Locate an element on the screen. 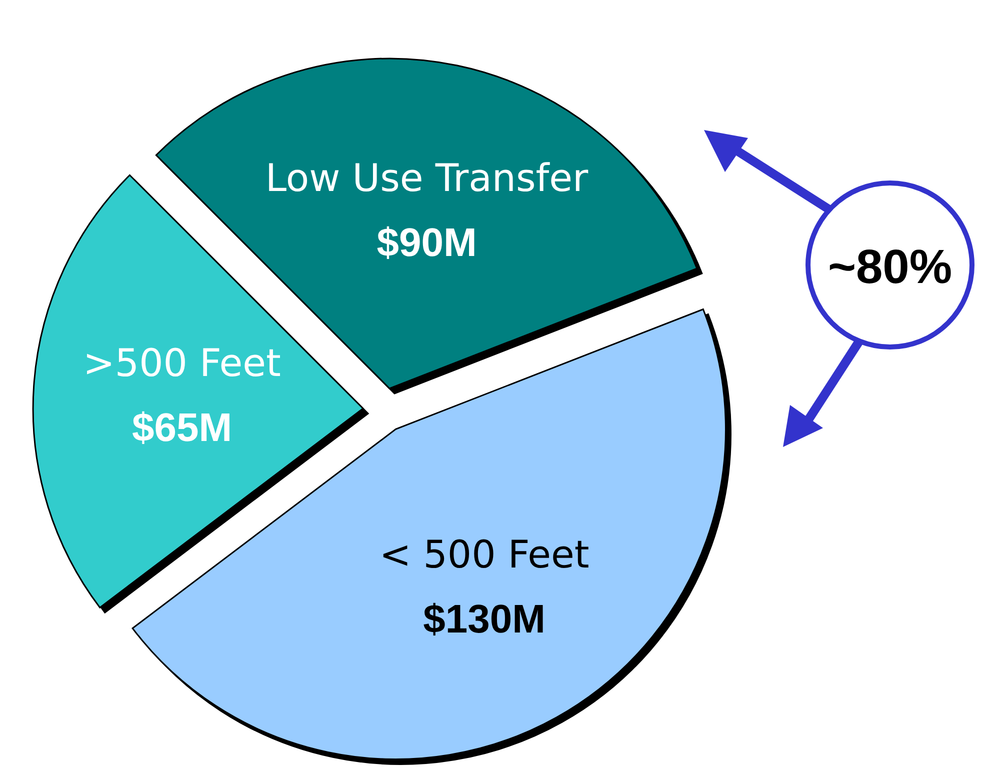 The height and width of the screenshot is (773, 1000). slice-label: >500 Feet is located at coordinates (182, 362).